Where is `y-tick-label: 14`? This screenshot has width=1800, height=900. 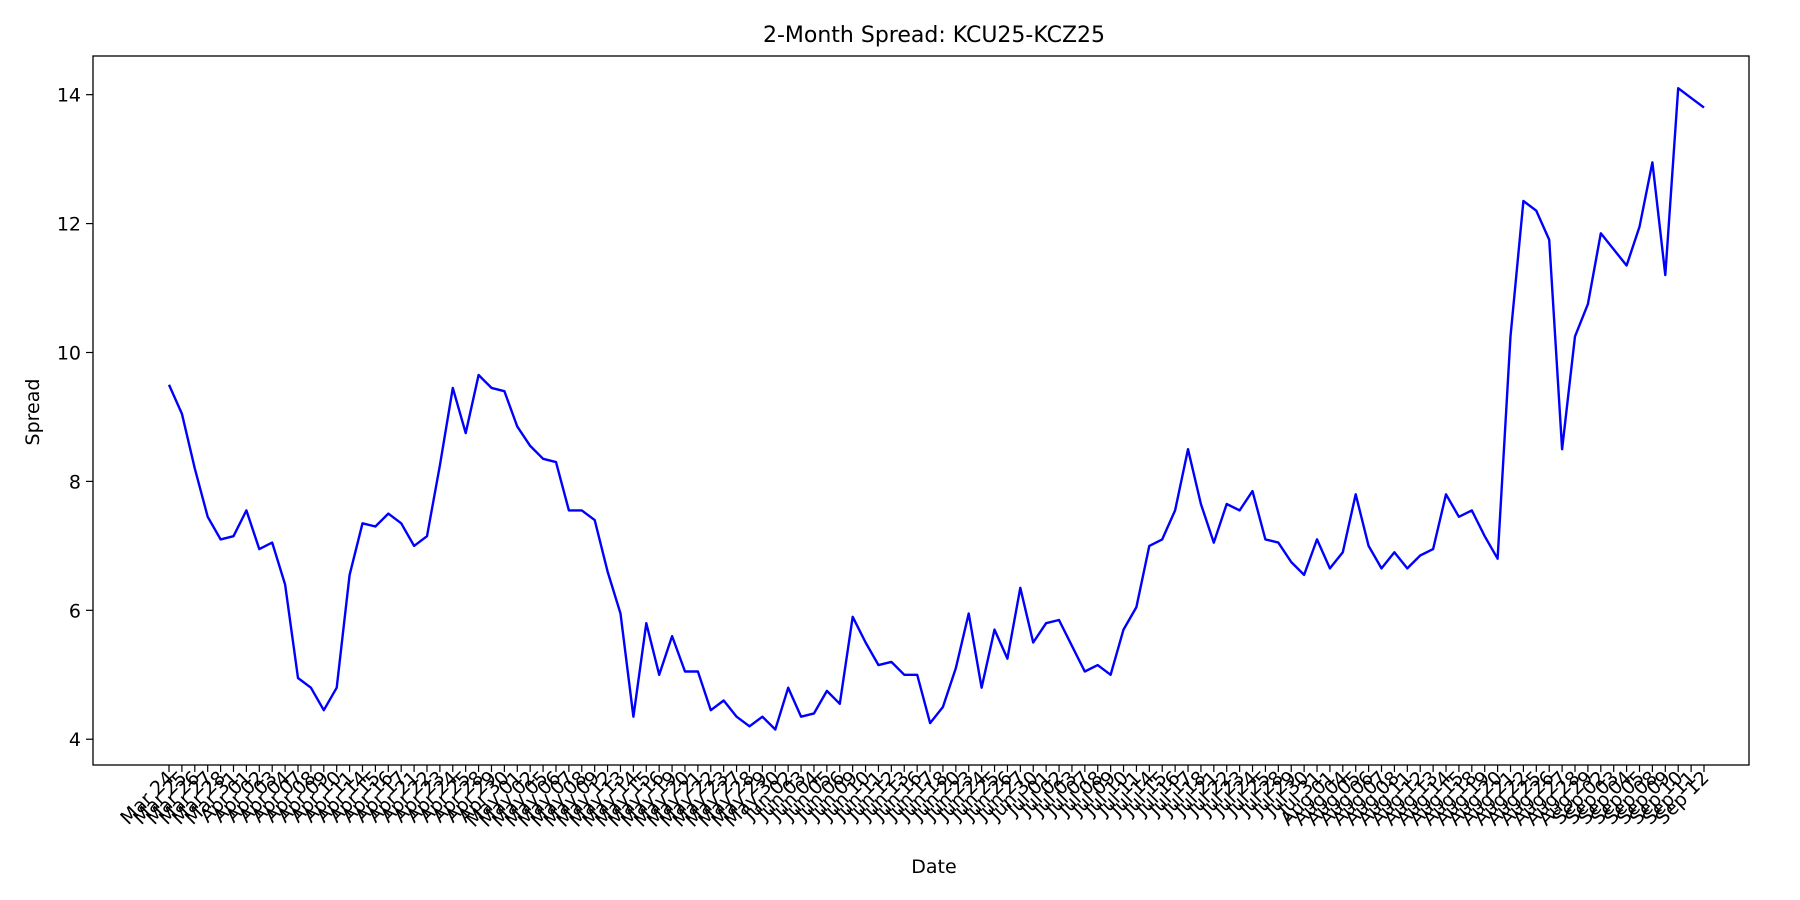 y-tick-label: 14 is located at coordinates (69, 96).